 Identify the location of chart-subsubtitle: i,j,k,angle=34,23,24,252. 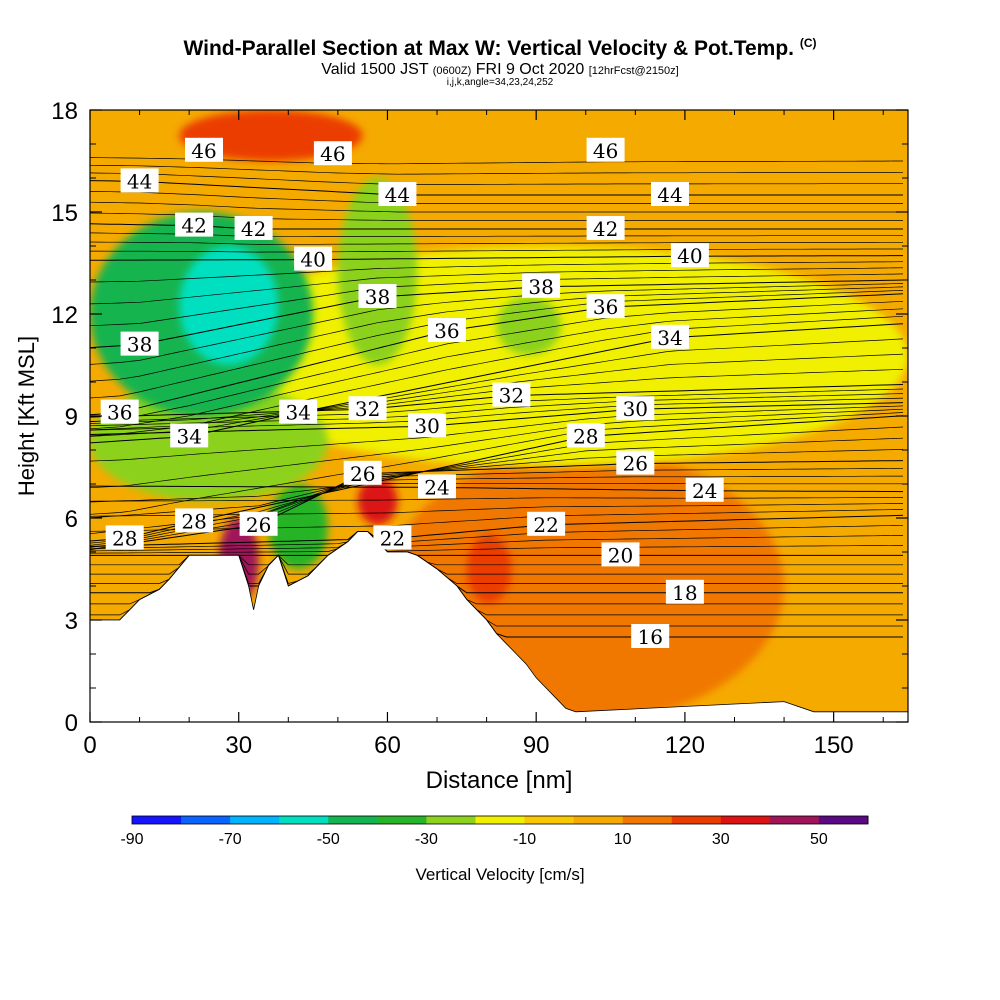
(500, 82).